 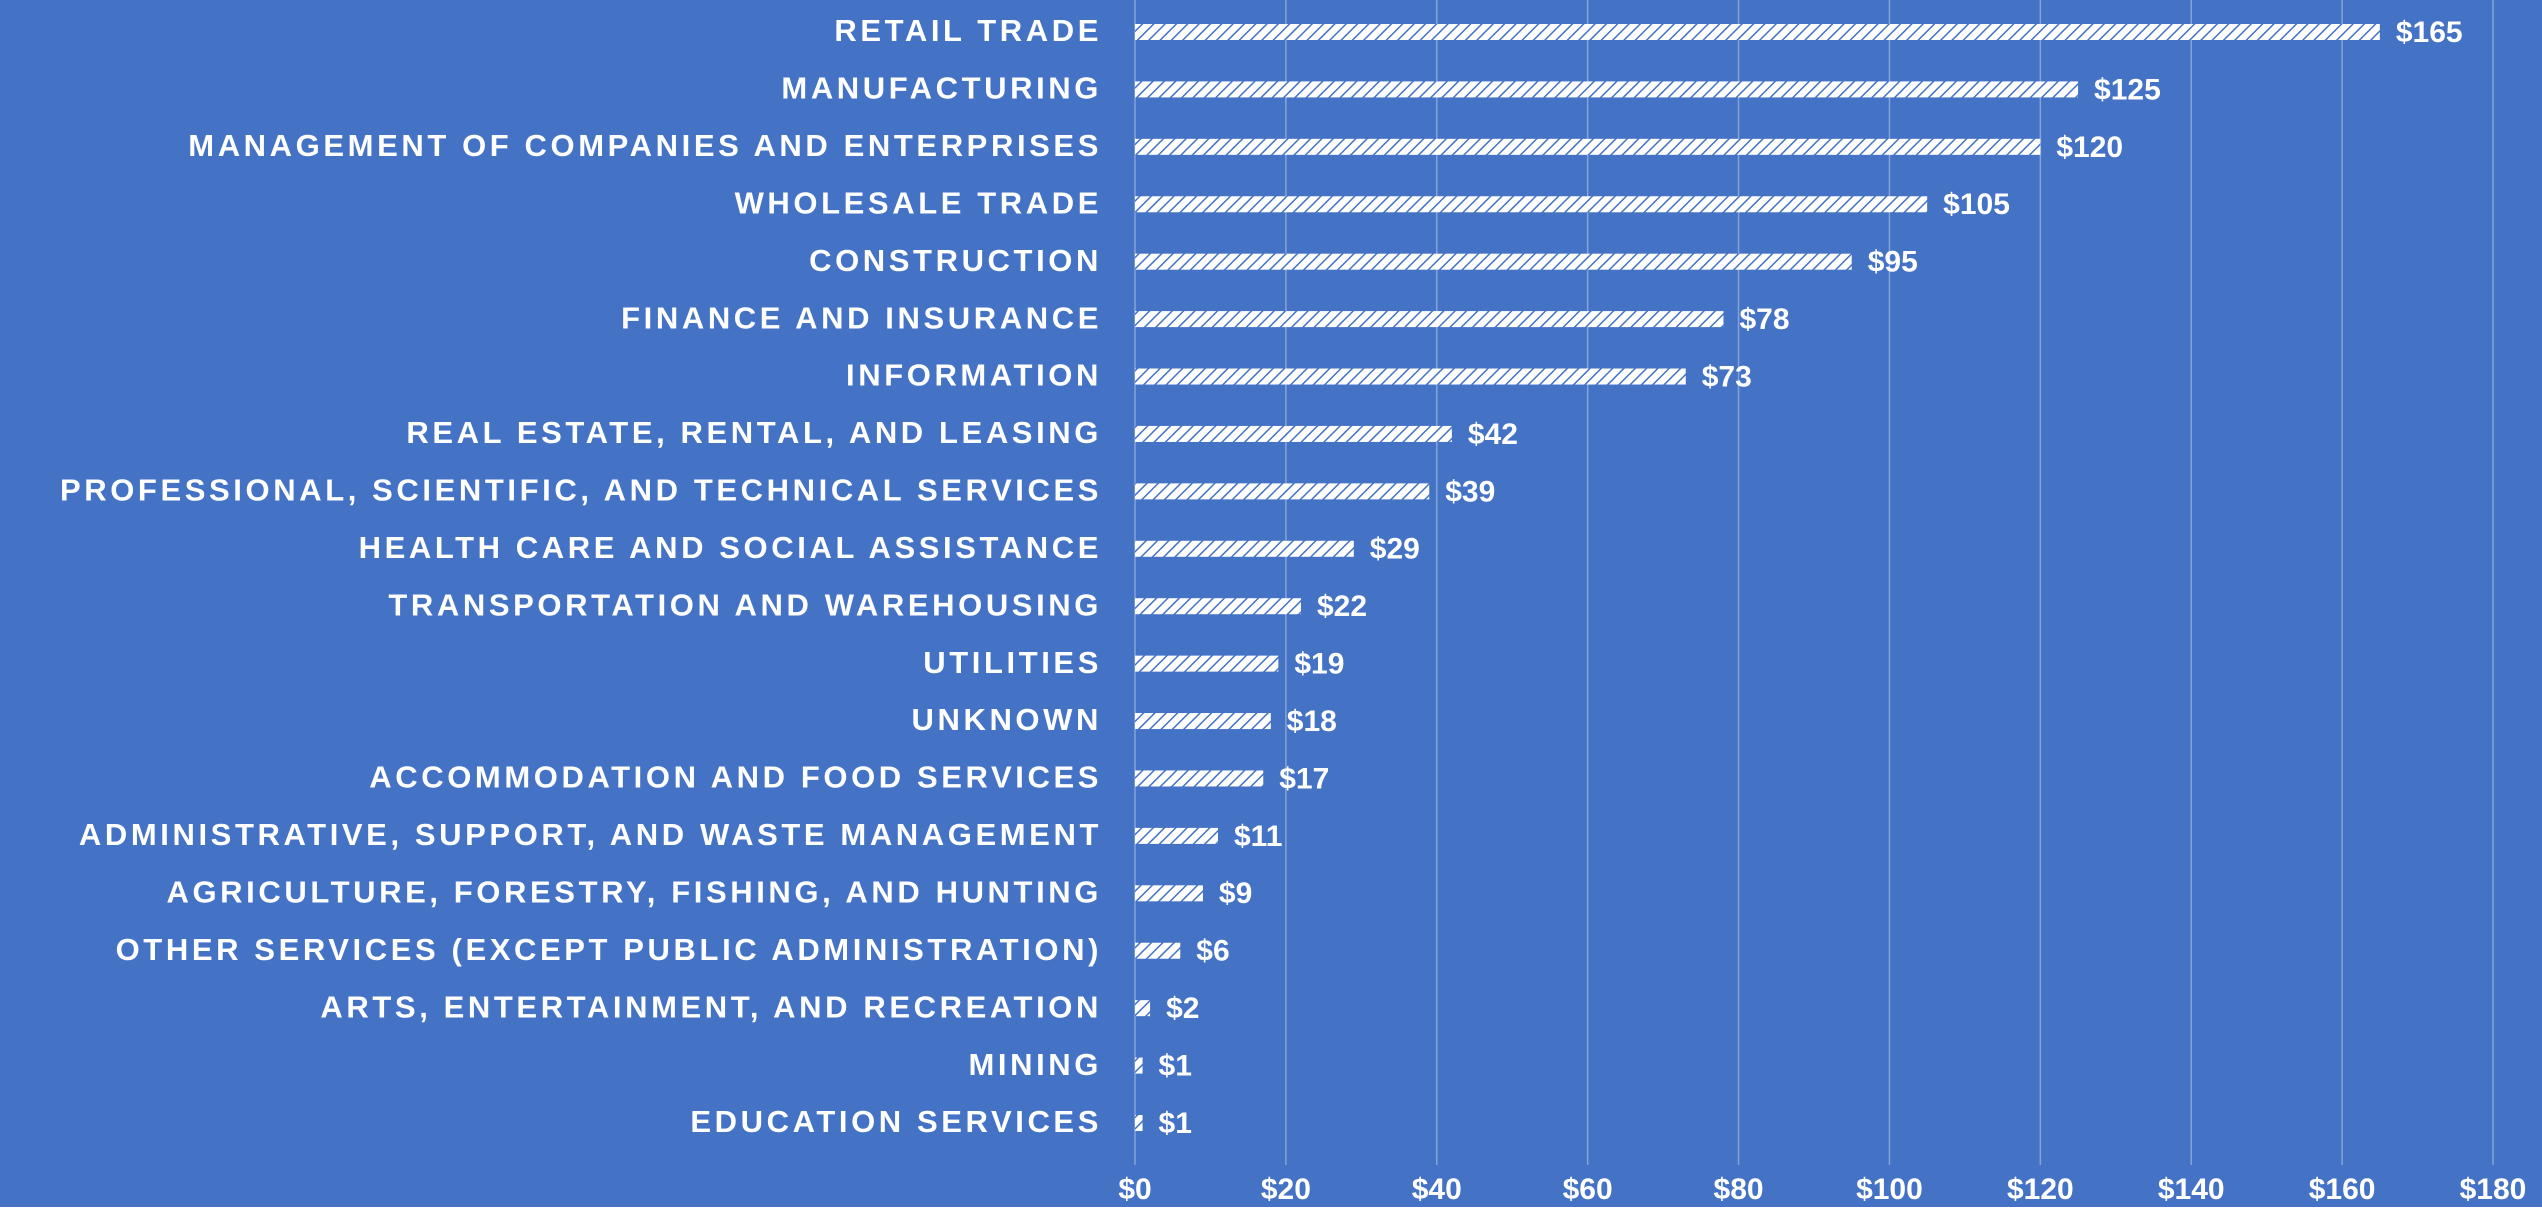 I want to click on x-tick-label: $180, so click(x=2493, y=1189).